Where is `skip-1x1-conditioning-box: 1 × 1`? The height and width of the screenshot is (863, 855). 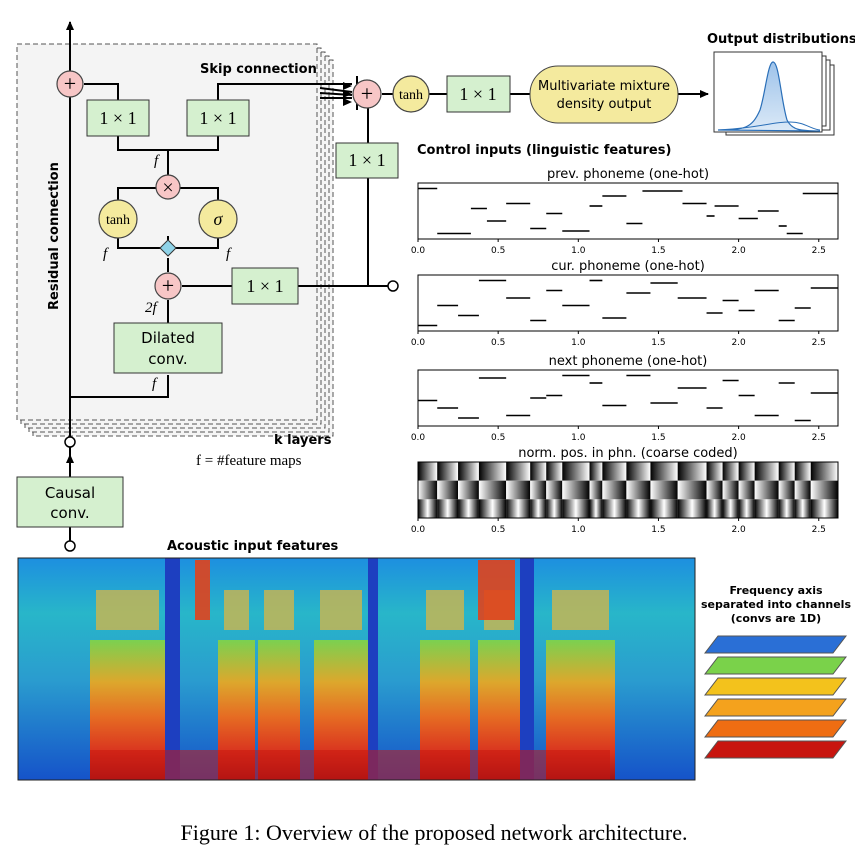
skip-1x1-conditioning-box: 1 × 1 is located at coordinates (367, 160).